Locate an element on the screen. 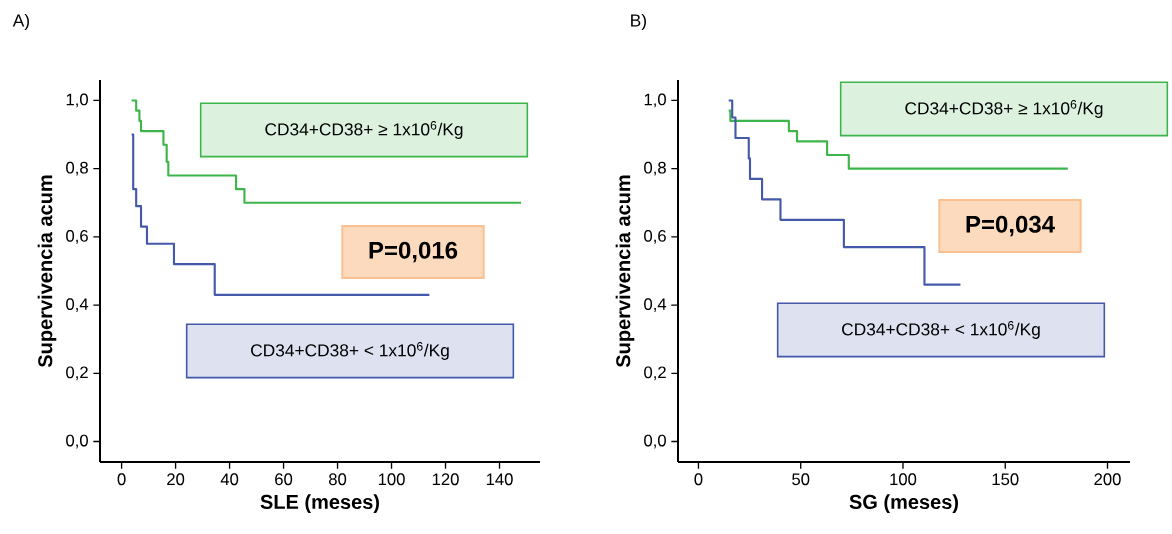 This screenshot has width=1172, height=534. x-tick-label: 60 is located at coordinates (284, 479).